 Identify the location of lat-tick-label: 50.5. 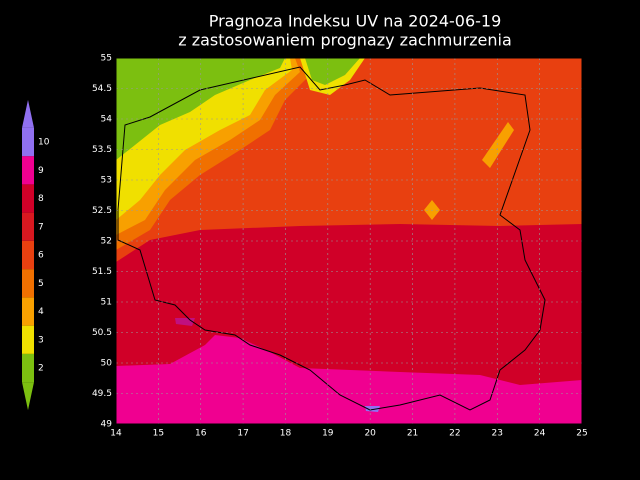
(102, 333).